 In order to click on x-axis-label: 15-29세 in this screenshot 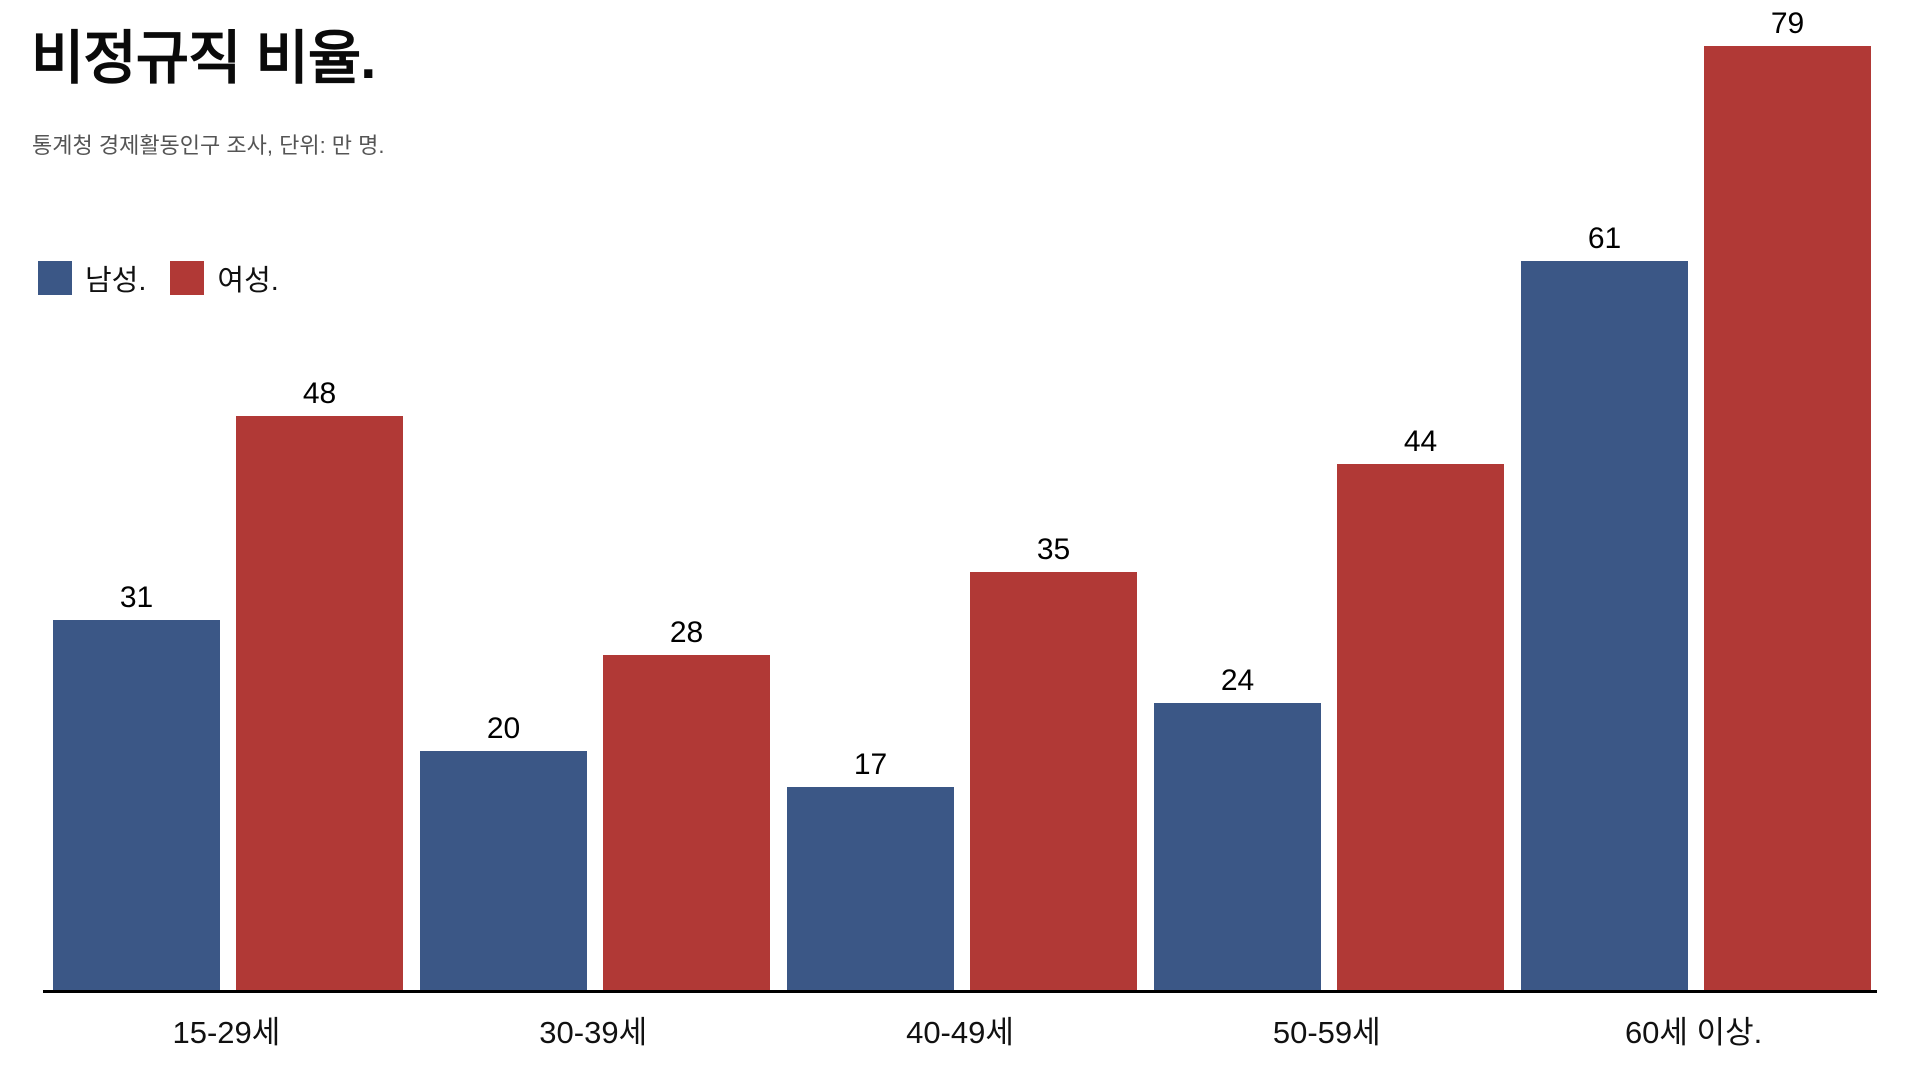, I will do `click(226, 1032)`.